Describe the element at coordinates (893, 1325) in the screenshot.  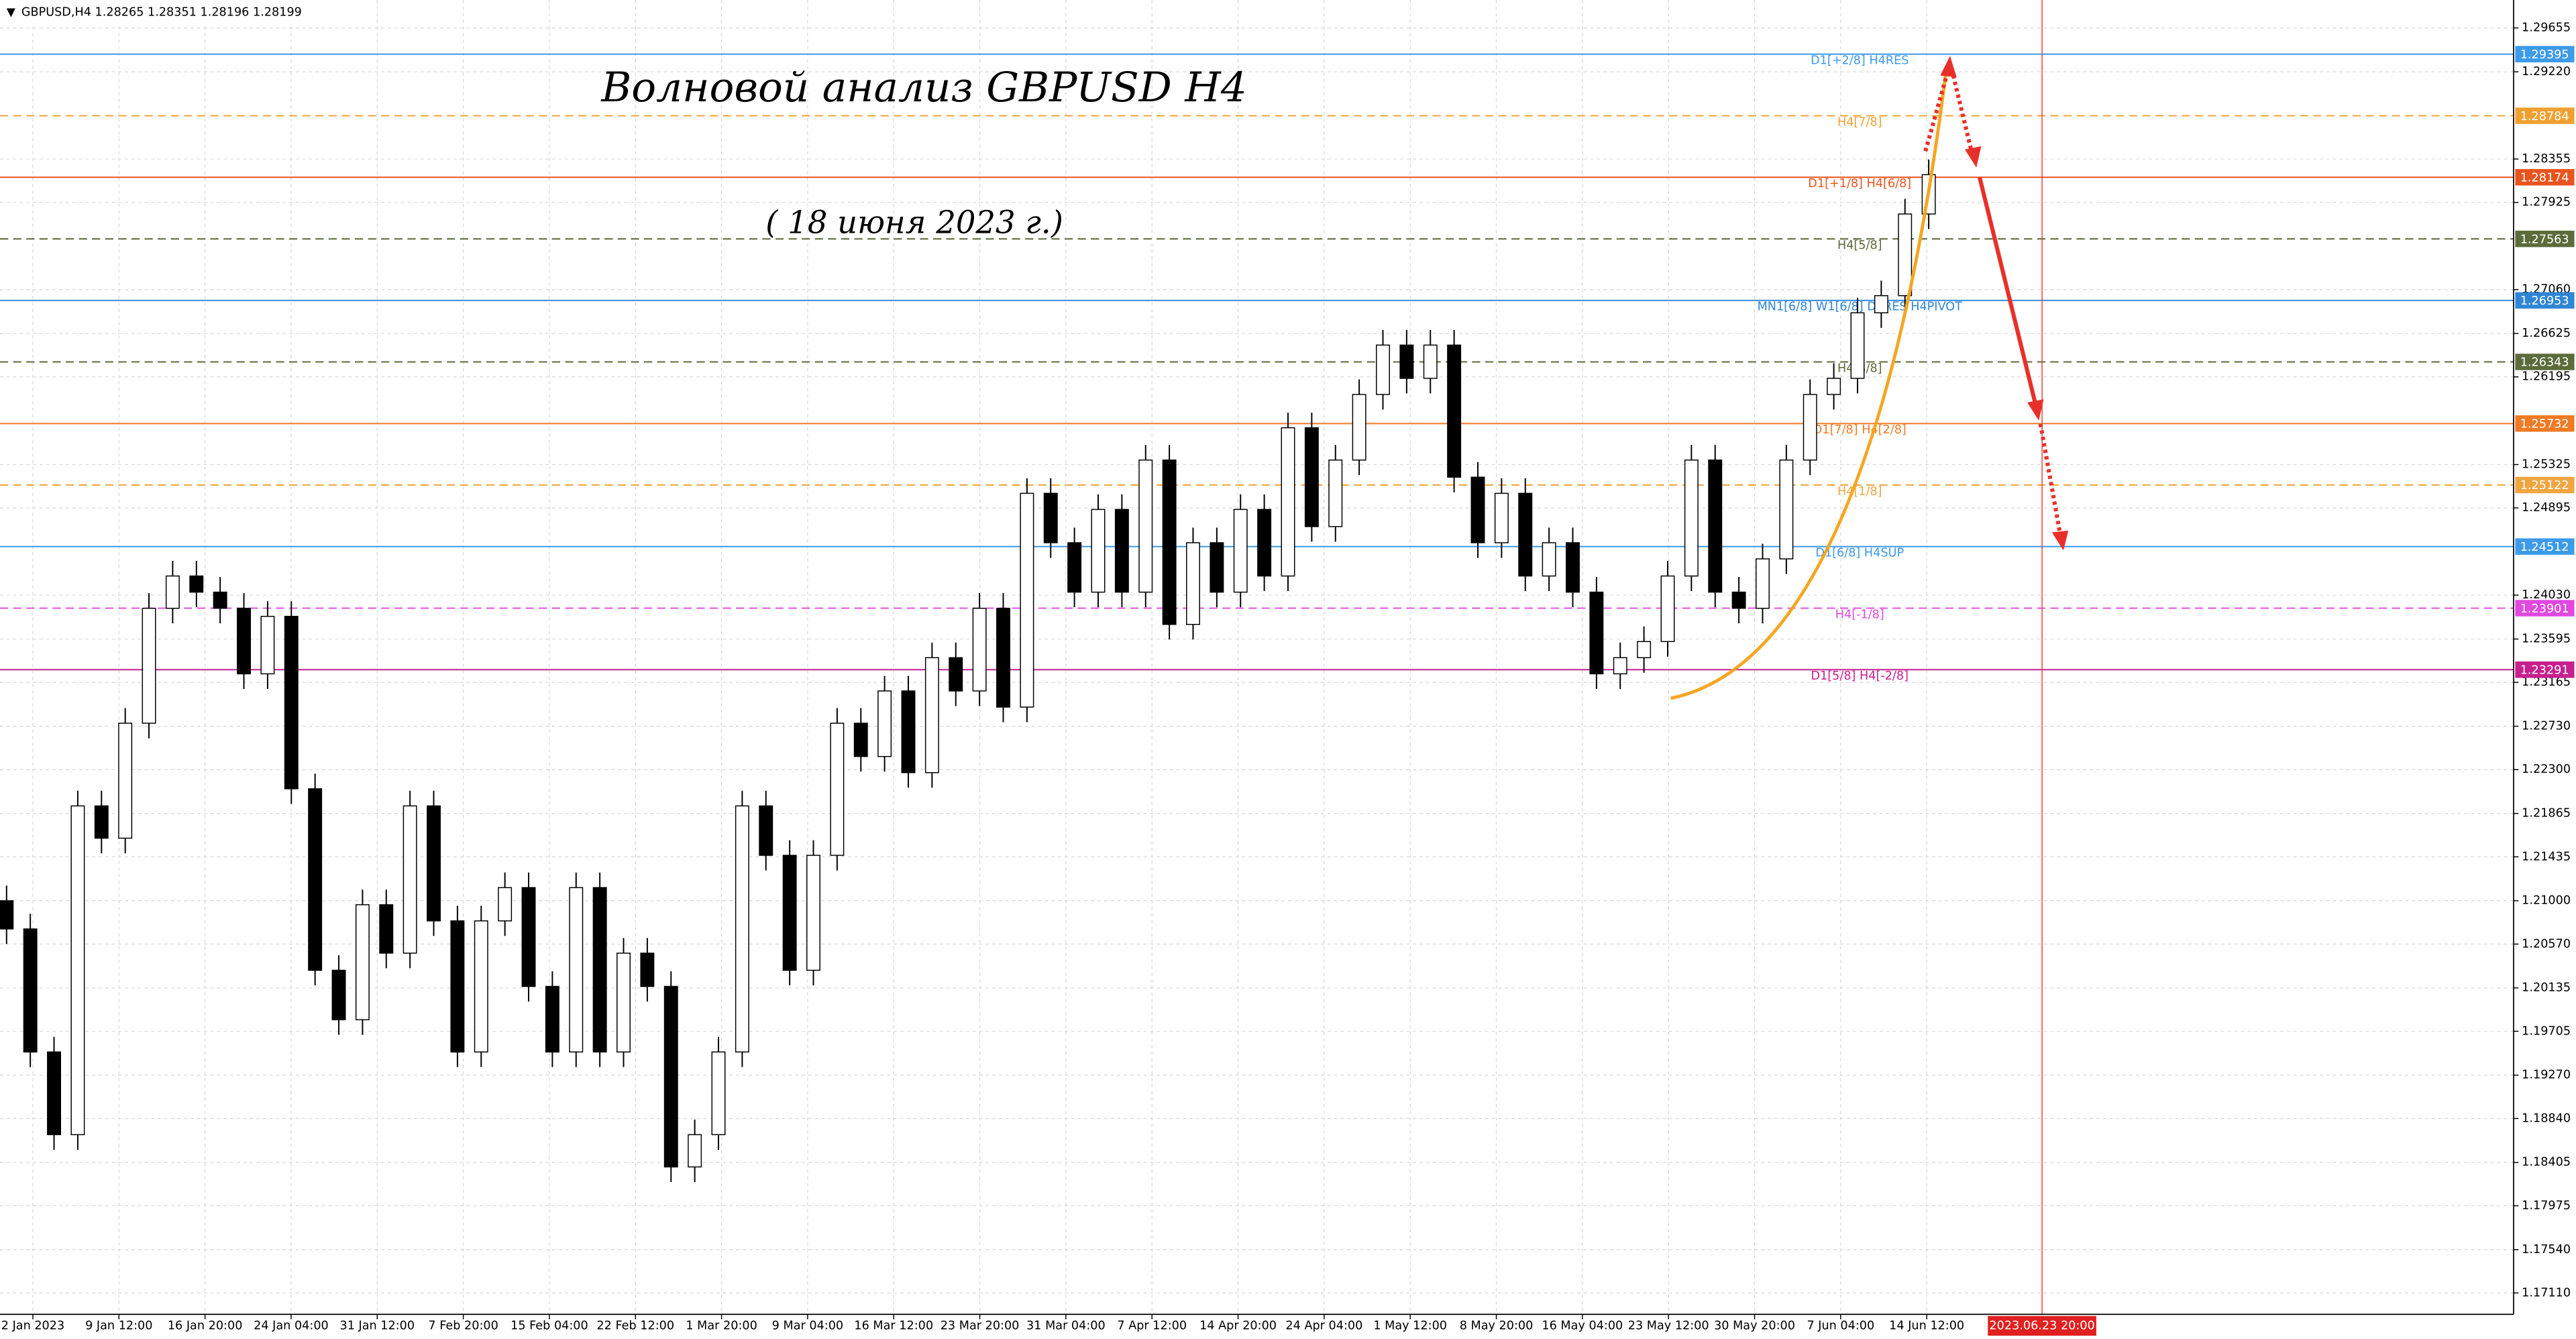
I see `x-tick-label: 16 Mar 12:00` at that location.